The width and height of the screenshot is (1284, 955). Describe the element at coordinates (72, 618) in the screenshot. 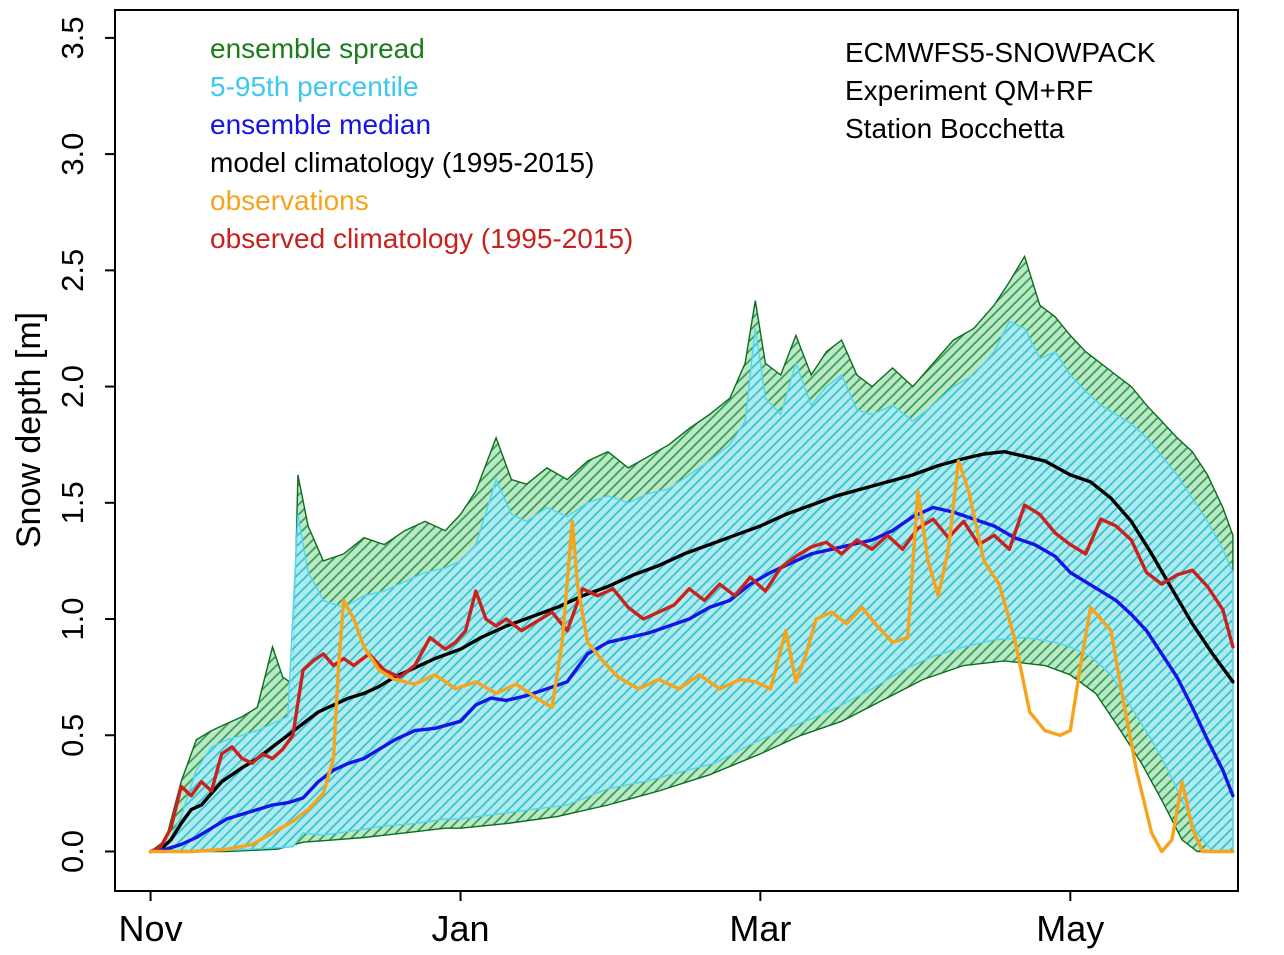

I see `y-tick-label: 1.0` at that location.